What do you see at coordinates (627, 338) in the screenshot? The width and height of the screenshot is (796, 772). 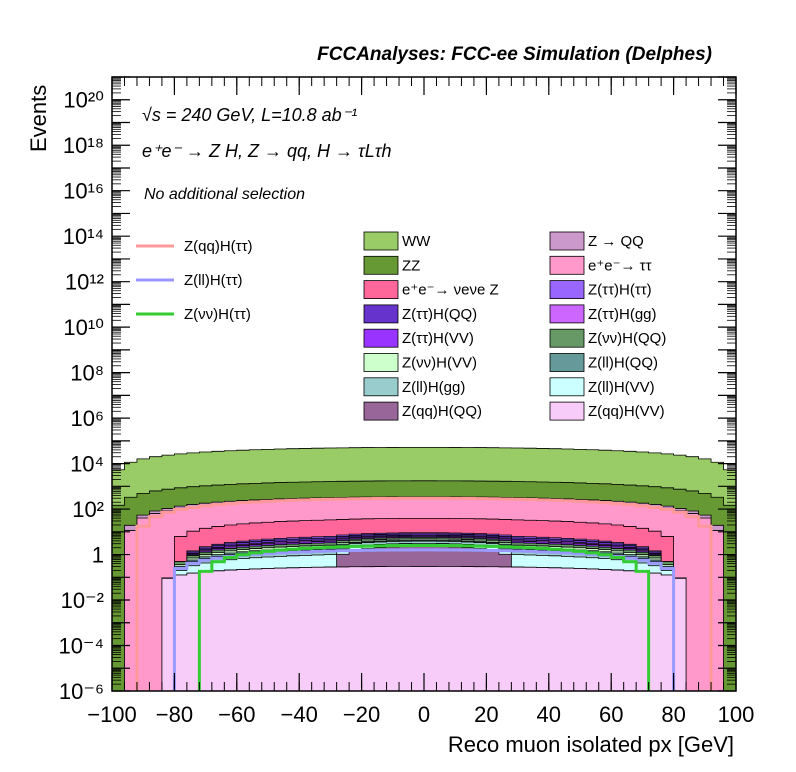 I see `legend-label: Z(νν)H(QQ)` at bounding box center [627, 338].